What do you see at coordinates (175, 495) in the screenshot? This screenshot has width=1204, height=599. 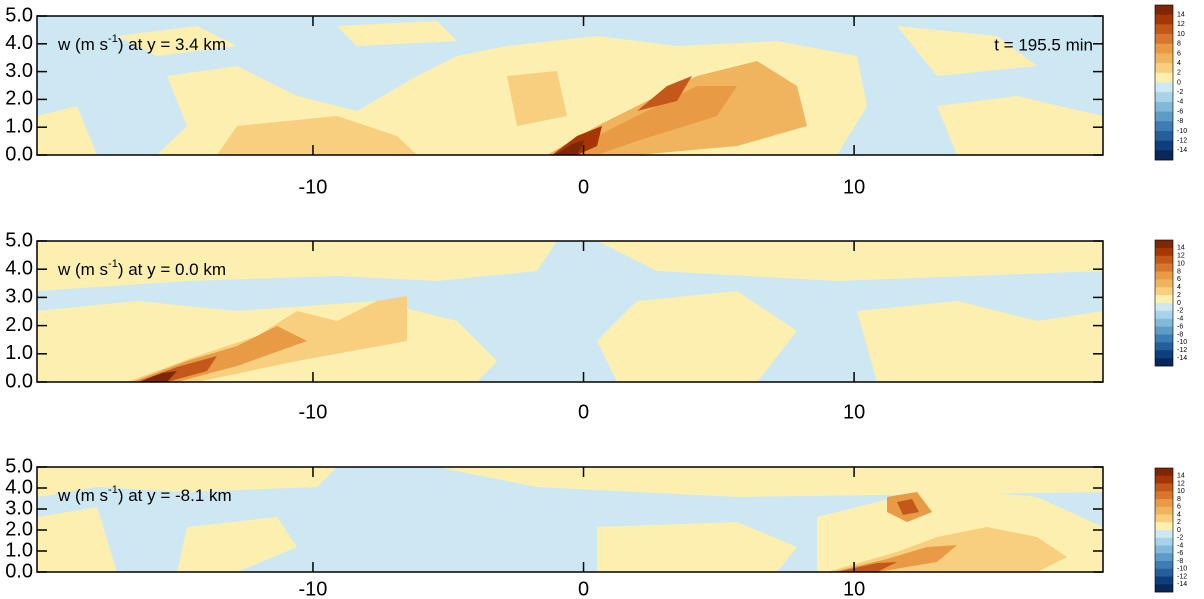 I see `title-text: ) at y = -8.1 km` at bounding box center [175, 495].